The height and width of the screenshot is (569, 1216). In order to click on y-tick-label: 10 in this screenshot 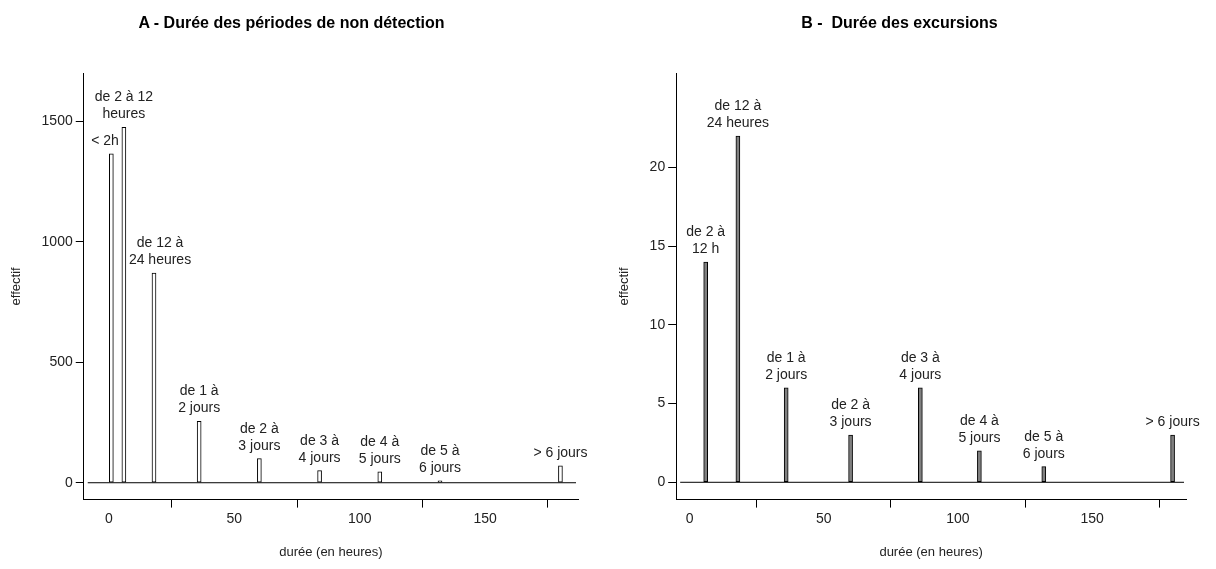, I will do `click(657, 323)`.